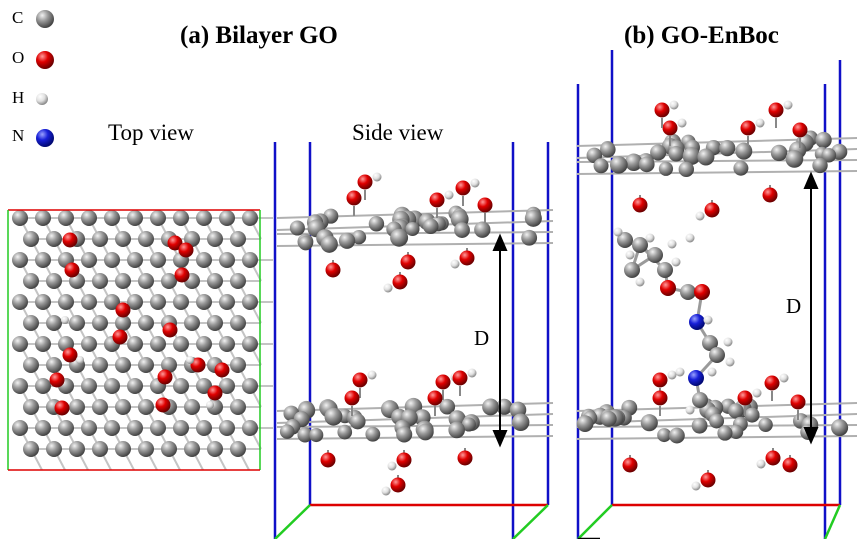  I want to click on legend-oxygen-sphere, so click(45, 60).